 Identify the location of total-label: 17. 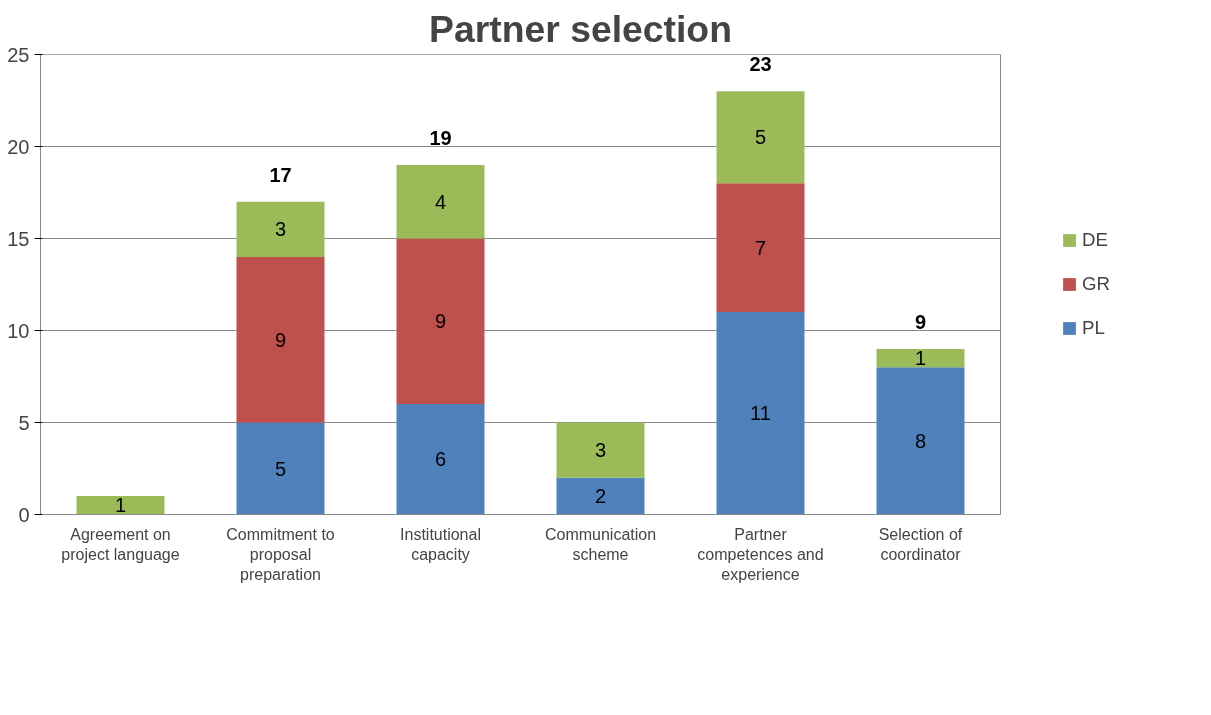
(280, 174).